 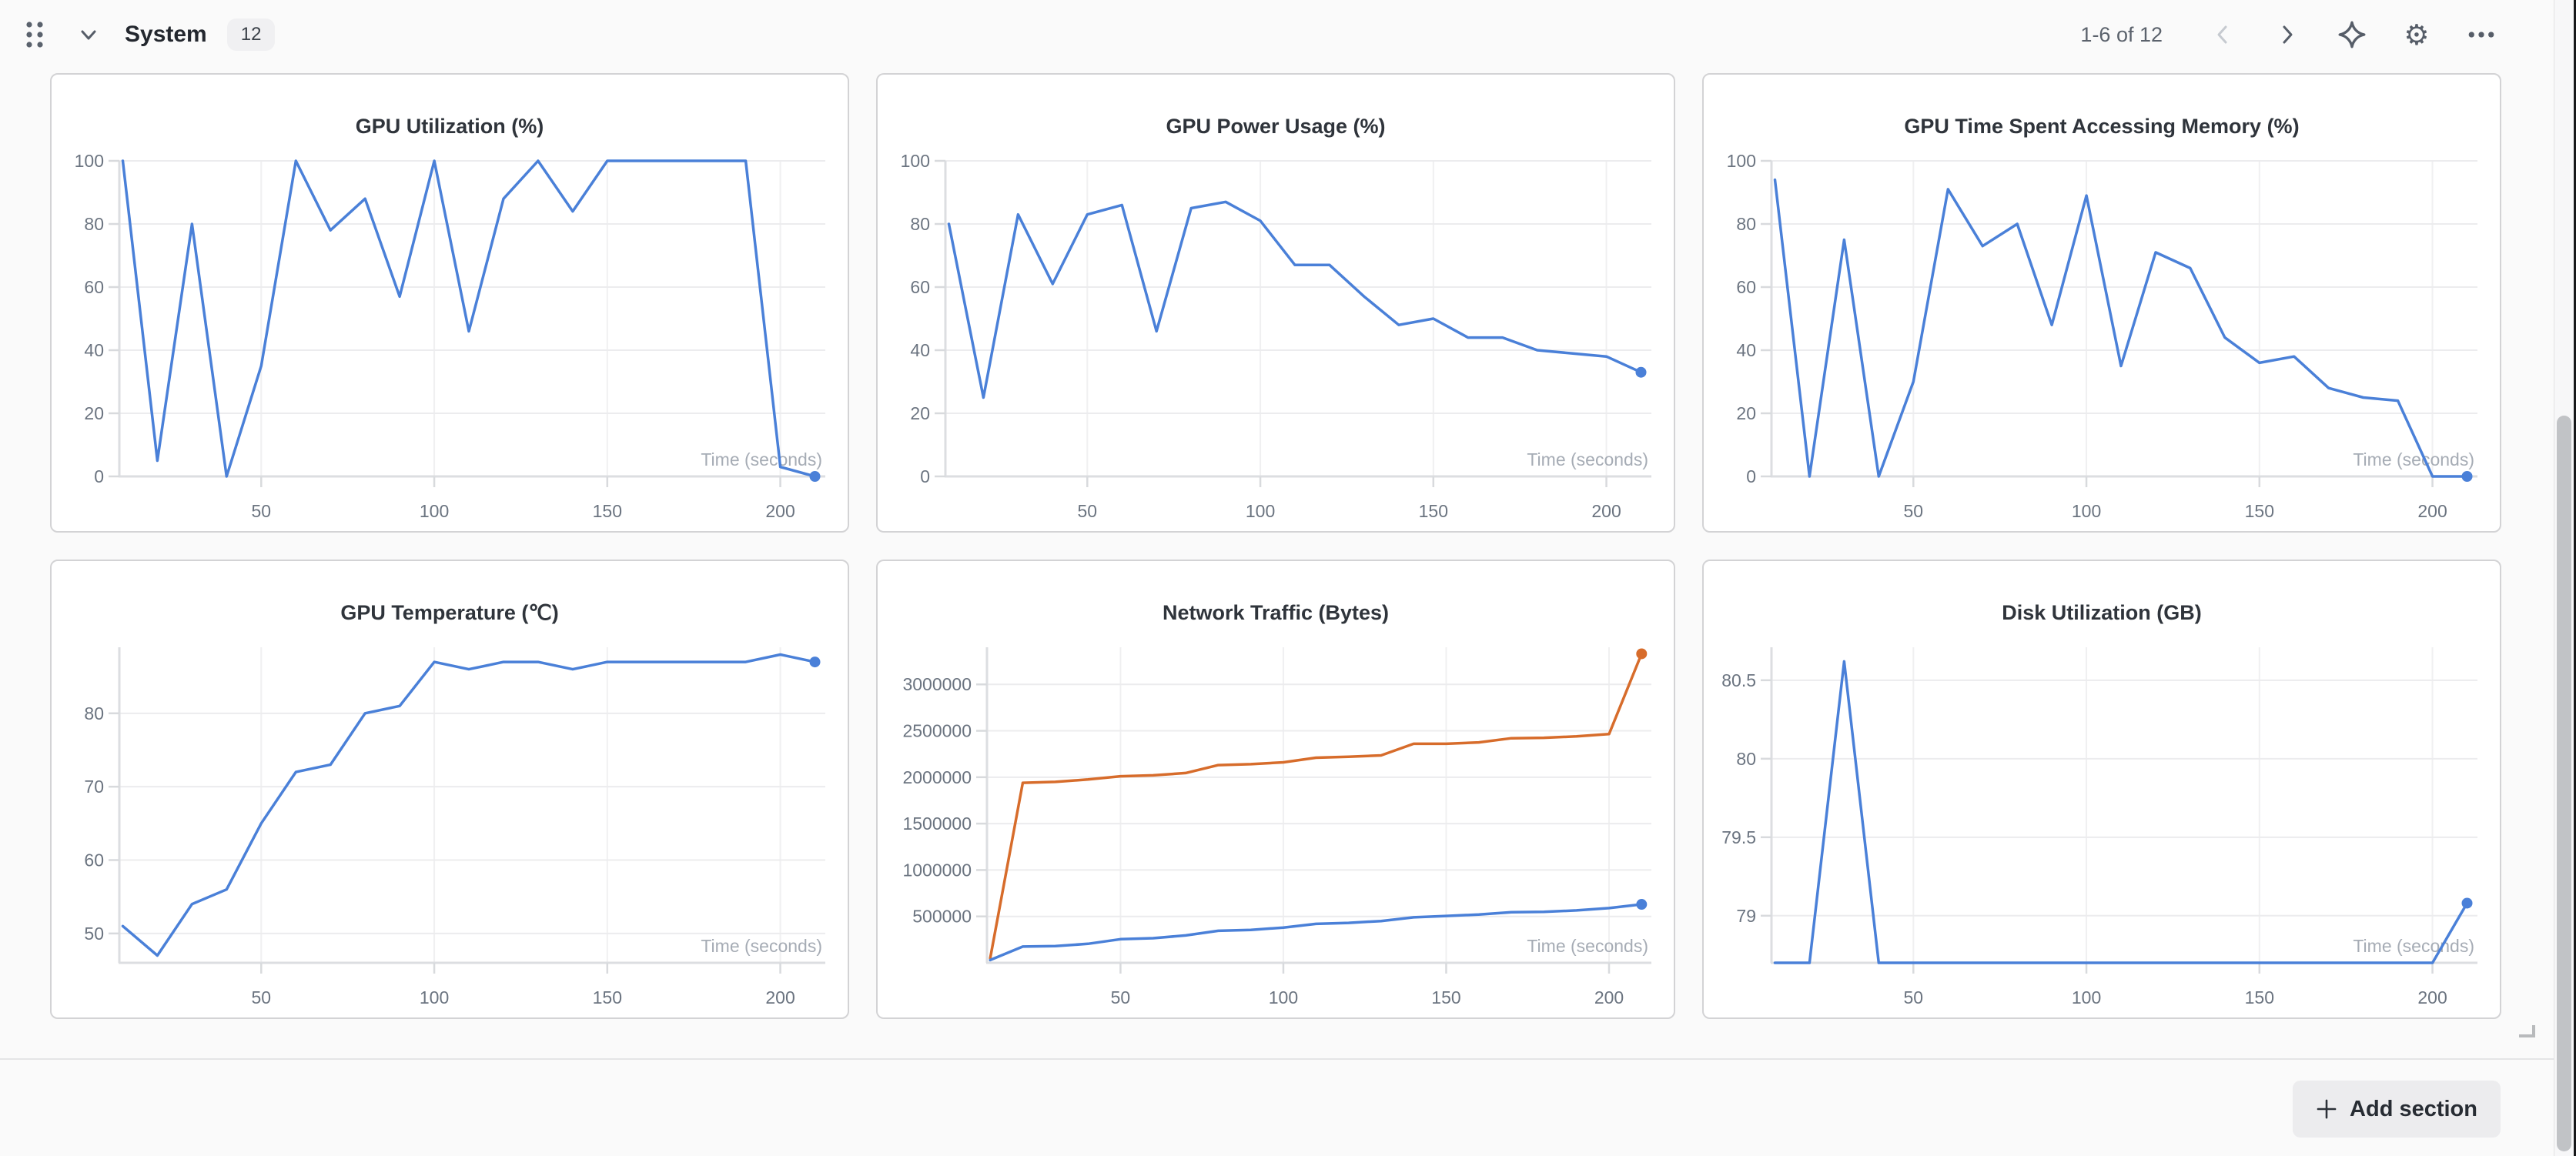 What do you see at coordinates (88, 34) in the screenshot?
I see `collapse-chevron-down-icon` at bounding box center [88, 34].